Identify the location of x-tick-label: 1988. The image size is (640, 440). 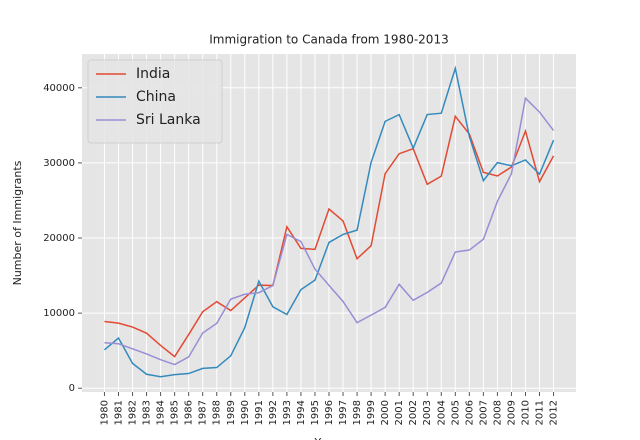
(217, 412).